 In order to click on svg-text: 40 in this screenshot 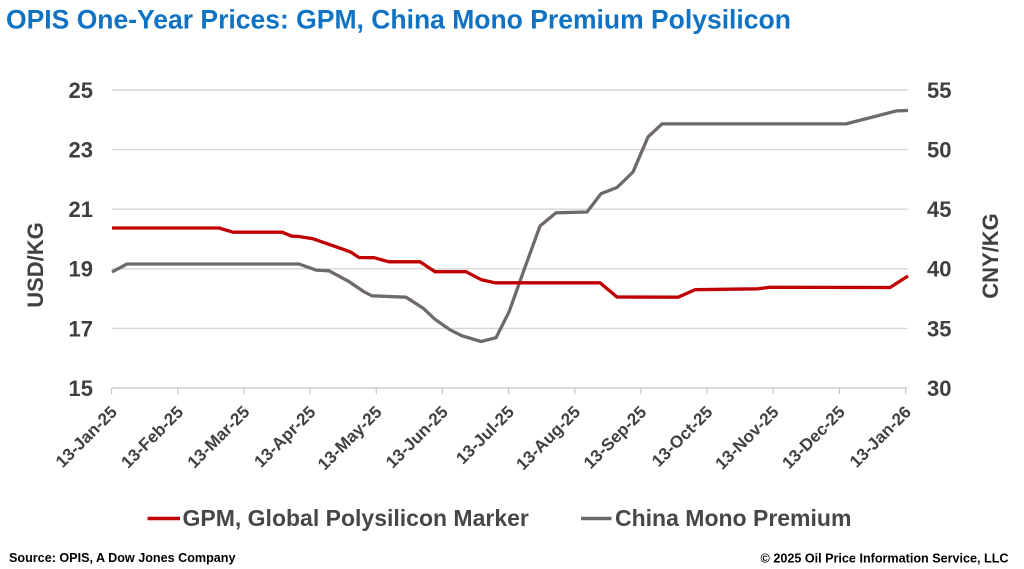, I will do `click(939, 269)`.